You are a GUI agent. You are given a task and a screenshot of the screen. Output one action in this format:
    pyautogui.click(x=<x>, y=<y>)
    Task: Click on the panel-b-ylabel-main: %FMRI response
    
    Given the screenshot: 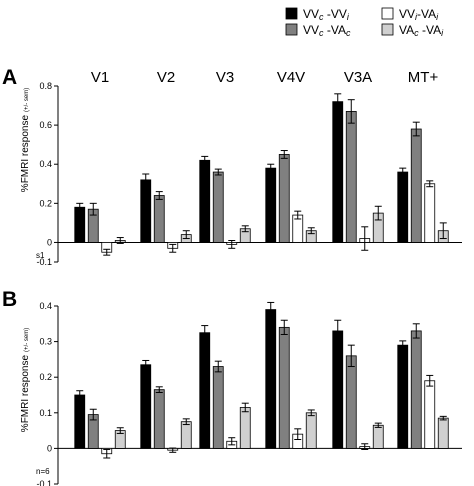 What is the action you would take?
    pyautogui.click(x=25, y=394)
    